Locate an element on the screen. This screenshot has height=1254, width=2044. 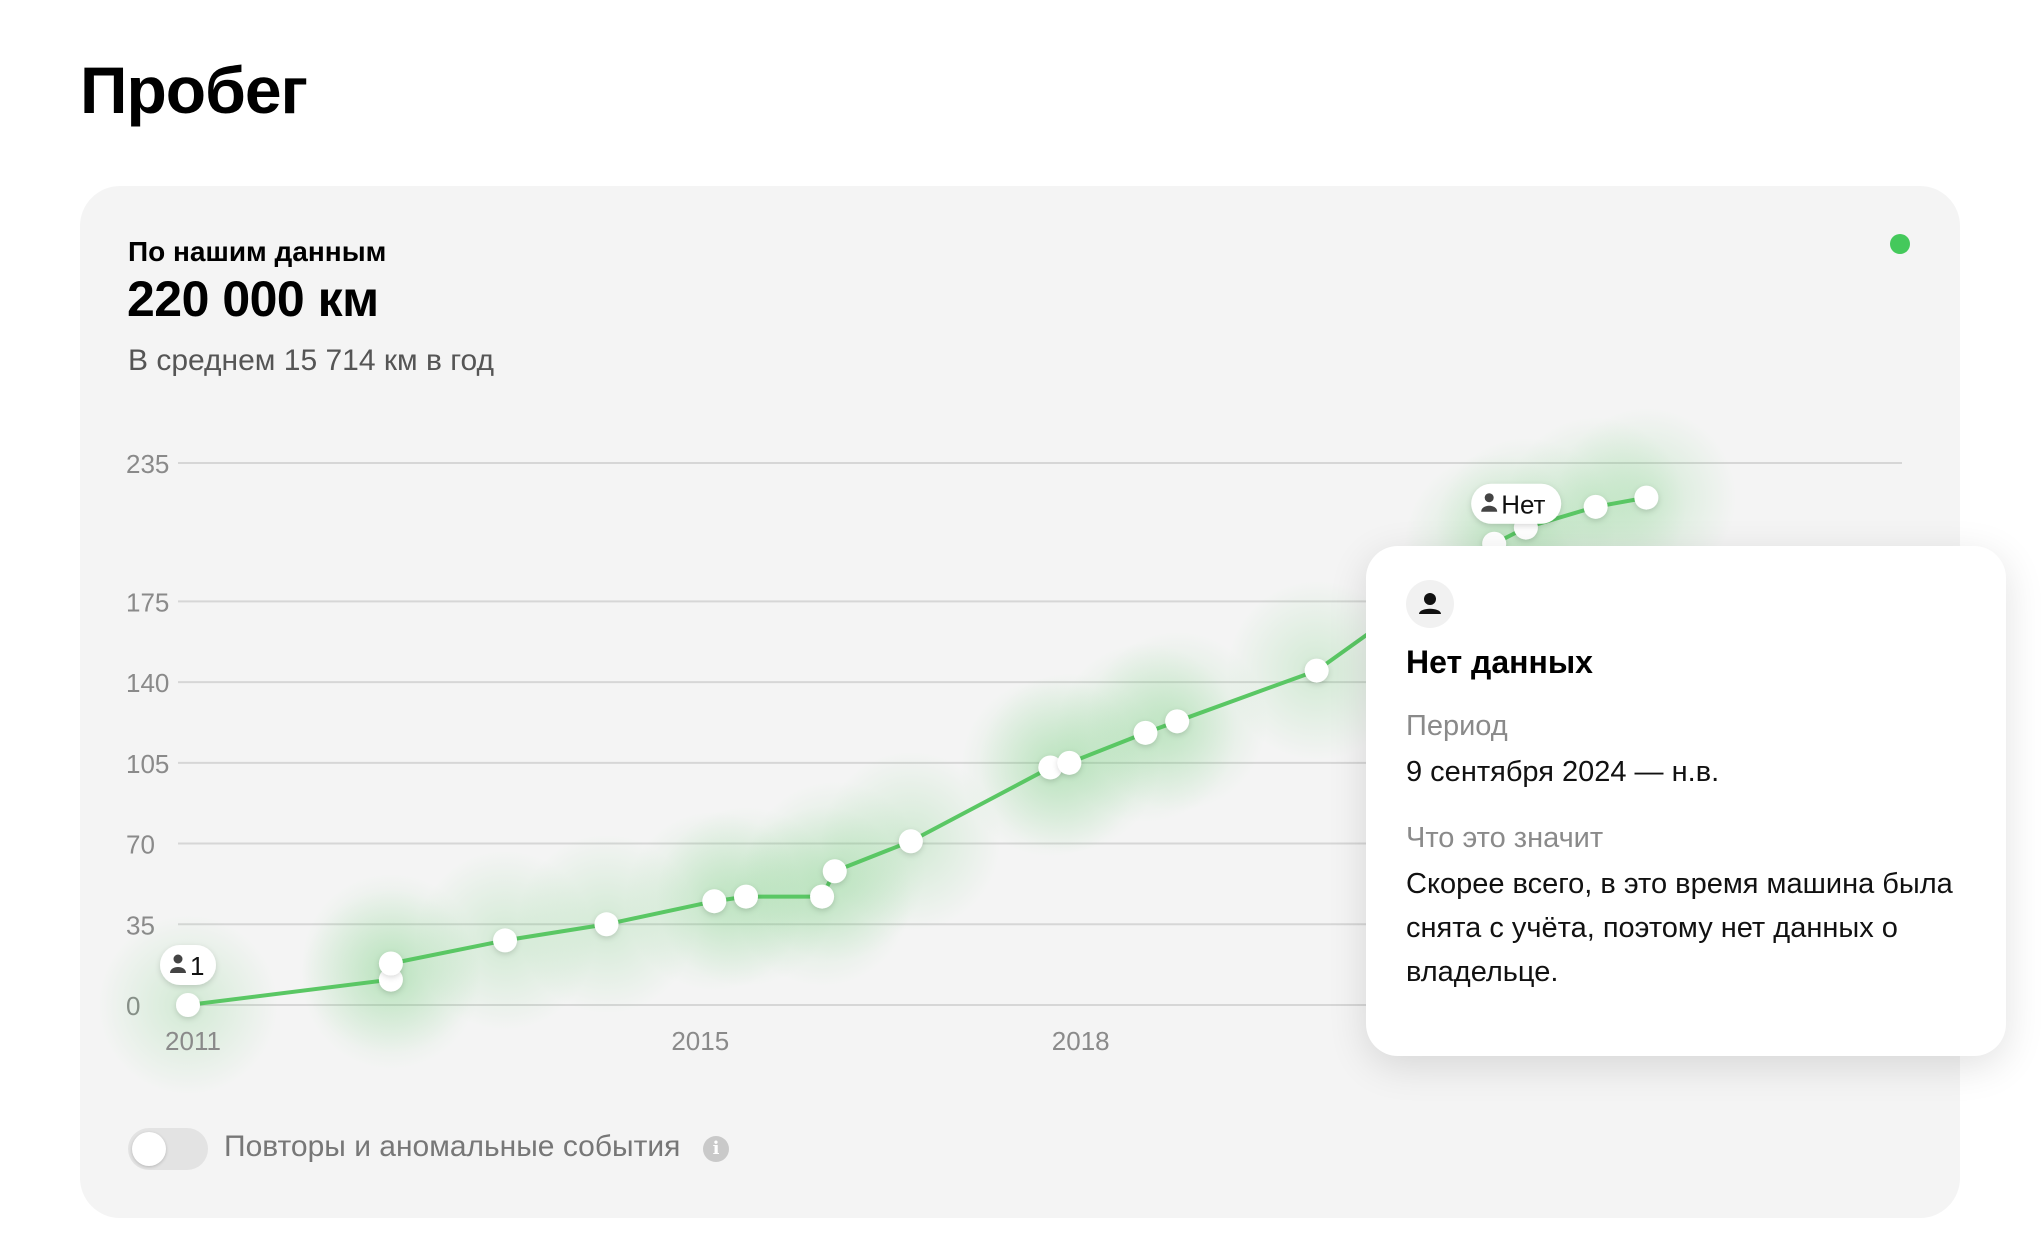
x-tick-label: 2011 is located at coordinates (193, 1041).